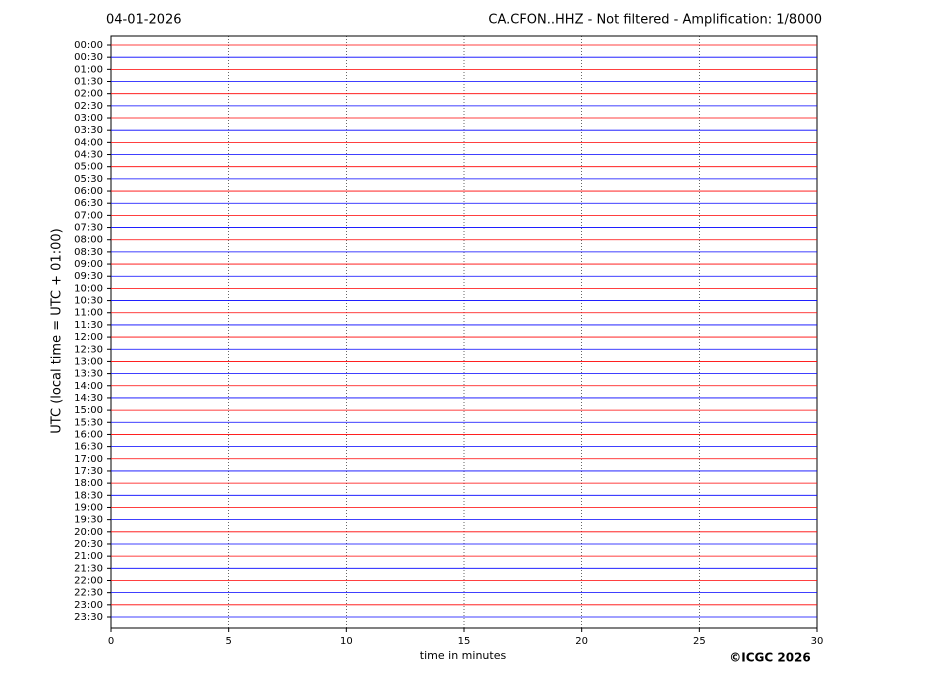  Describe the element at coordinates (88, 45) in the screenshot. I see `y-tick-label: 00:00` at that location.